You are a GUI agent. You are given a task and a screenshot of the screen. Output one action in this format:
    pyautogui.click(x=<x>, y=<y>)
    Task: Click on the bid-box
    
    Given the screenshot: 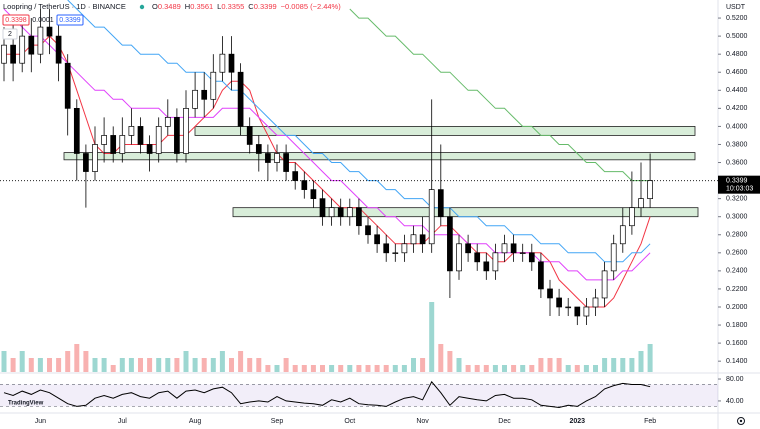 What is the action you would take?
    pyautogui.click(x=16, y=20)
    